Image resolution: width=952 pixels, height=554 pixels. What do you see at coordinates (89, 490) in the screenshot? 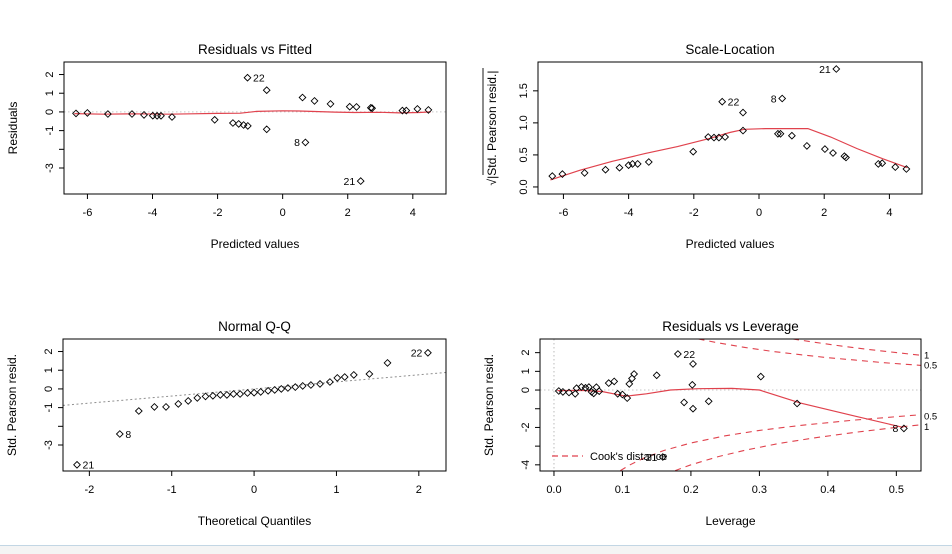
I see `x-tick-label: -2` at bounding box center [89, 490].